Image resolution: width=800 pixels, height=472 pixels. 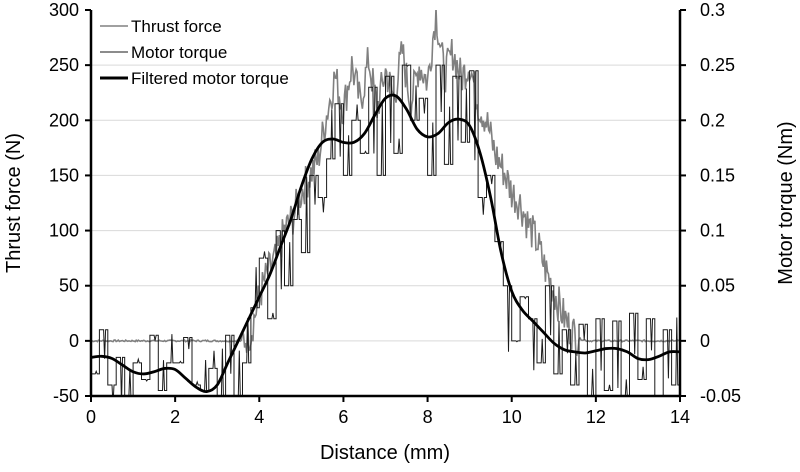 What do you see at coordinates (717, 65) in the screenshot?
I see `y2-tick-label: 0.25` at bounding box center [717, 65].